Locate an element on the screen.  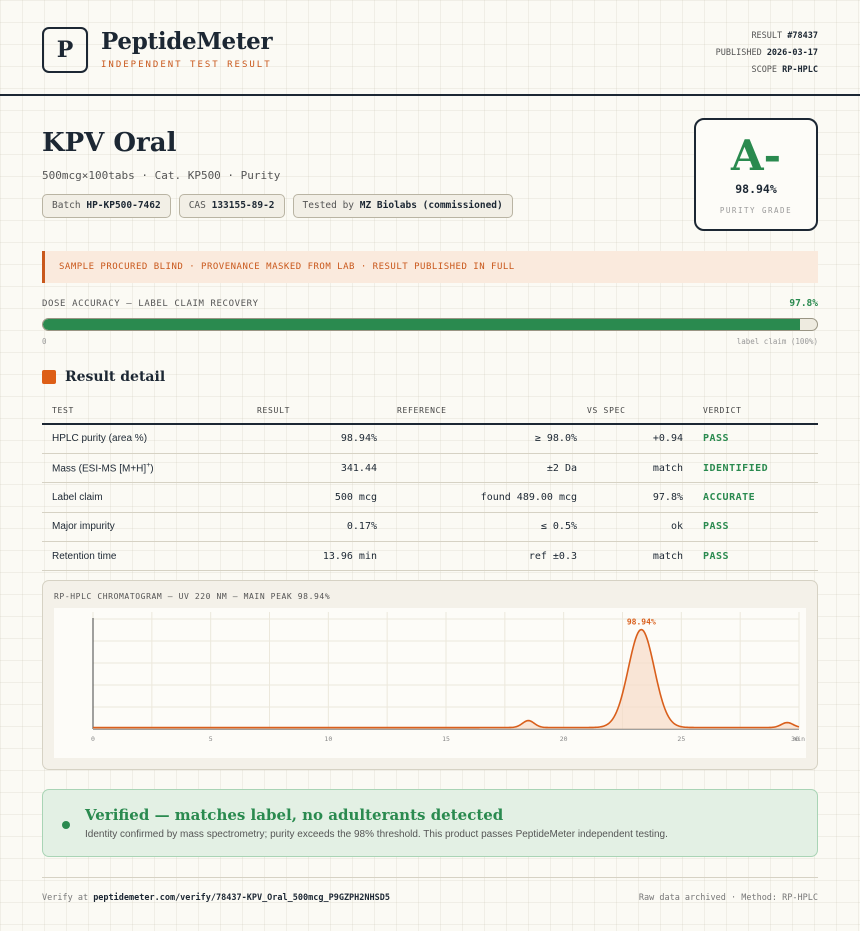
grade-letter: A- is located at coordinates (756, 155).